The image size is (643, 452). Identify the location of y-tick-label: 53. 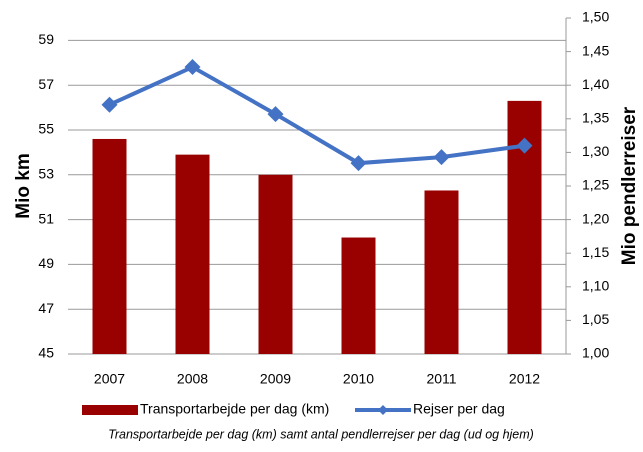
(46, 174).